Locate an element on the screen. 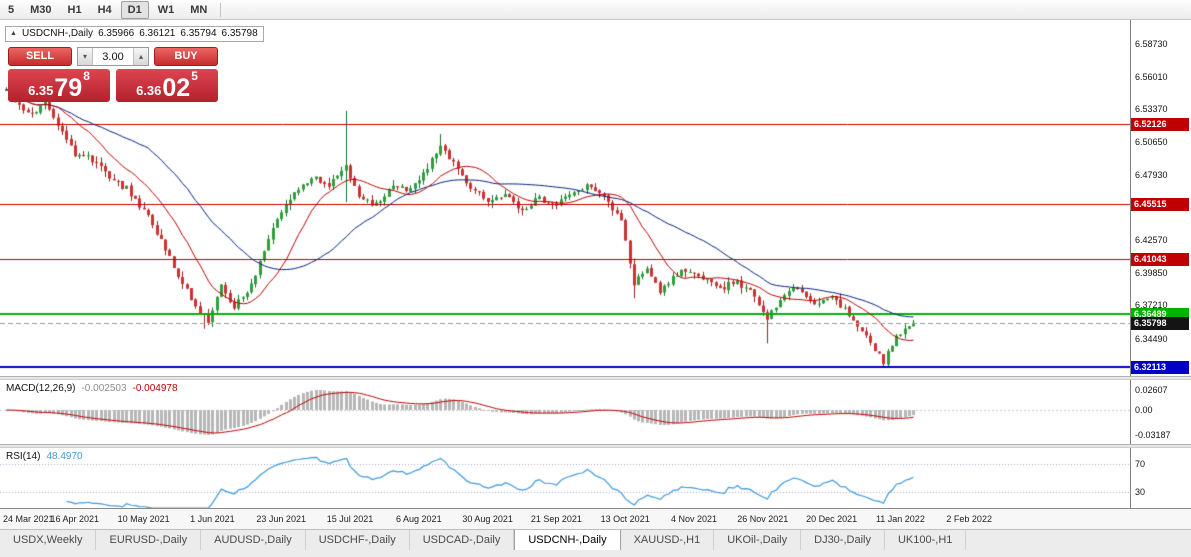 The width and height of the screenshot is (1191, 557). macd-pane-canvas is located at coordinates (565, 412).